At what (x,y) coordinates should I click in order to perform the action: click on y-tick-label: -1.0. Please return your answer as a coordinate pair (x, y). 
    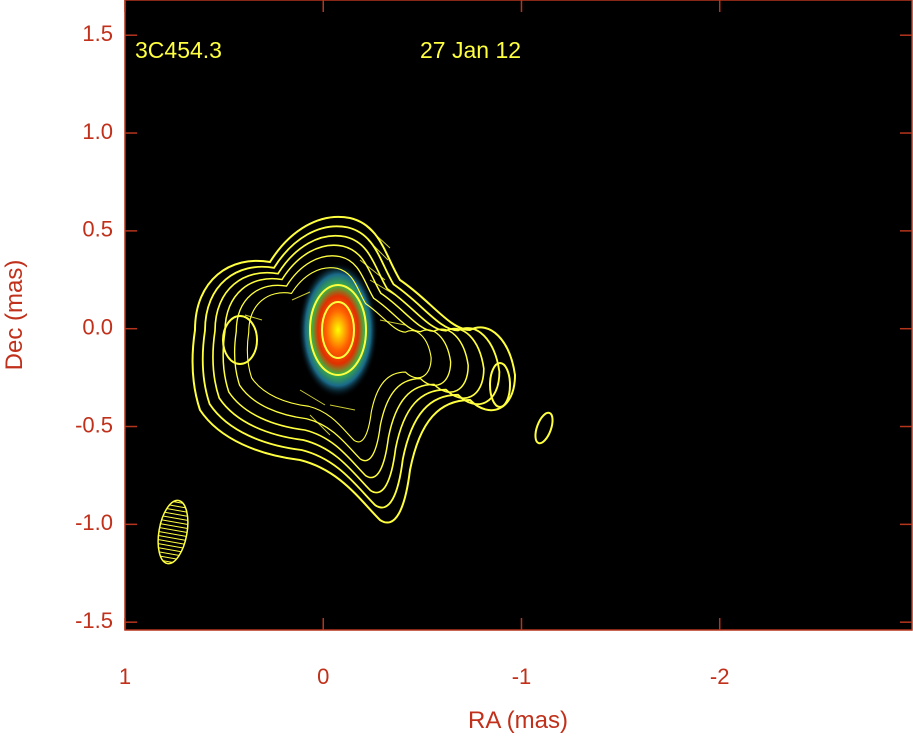
    Looking at the image, I should click on (94, 522).